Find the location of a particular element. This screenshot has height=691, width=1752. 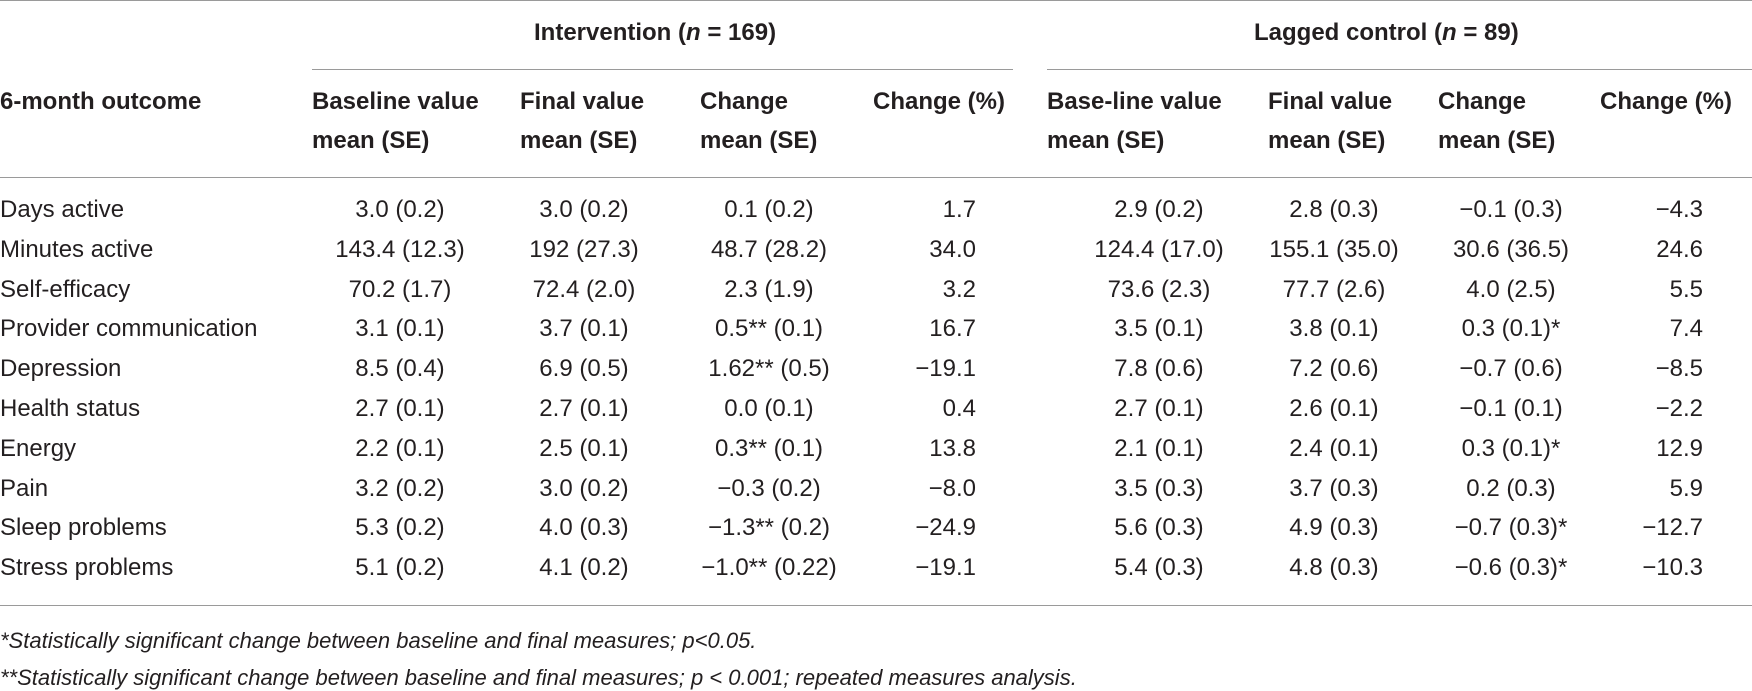

col-header-change-intervention: Change mean (SE) is located at coordinates (758, 121).